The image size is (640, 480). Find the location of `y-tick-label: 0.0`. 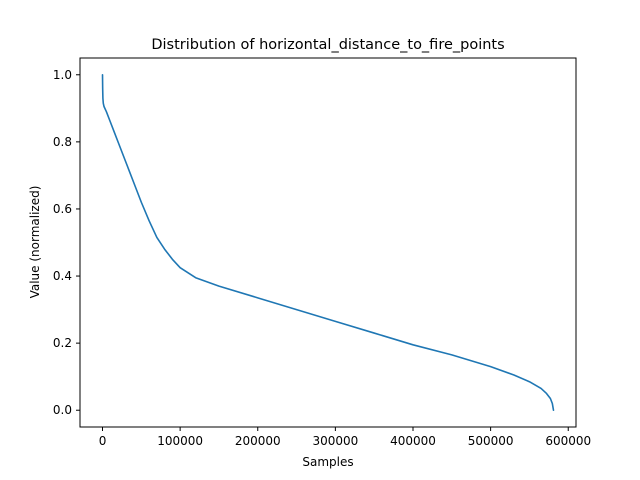

y-tick-label: 0.0 is located at coordinates (62, 410).